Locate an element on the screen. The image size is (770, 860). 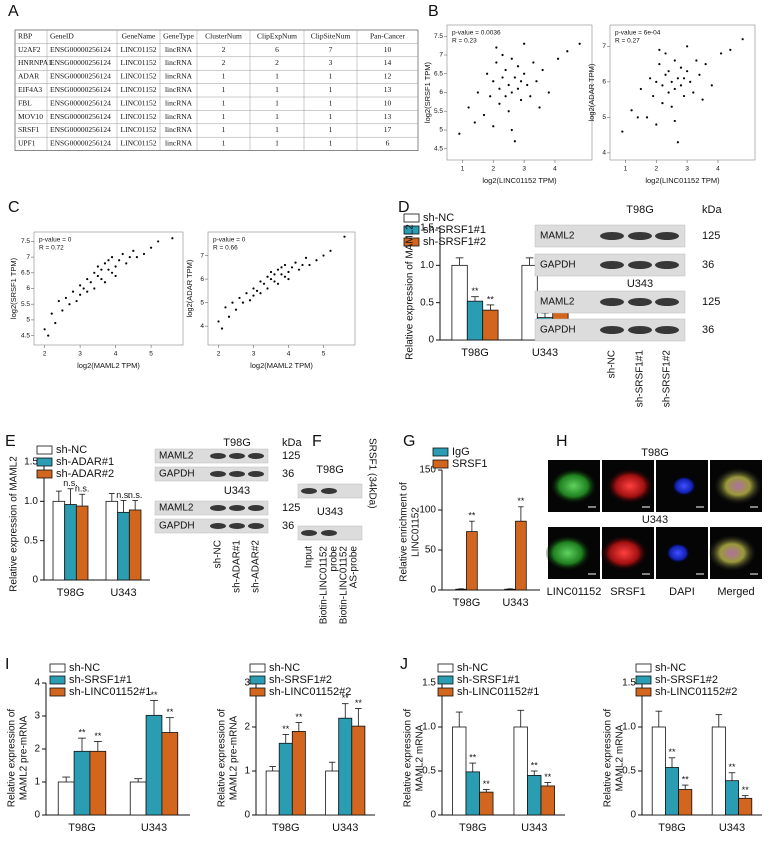
kda-value: 36 is located at coordinates (708, 330).